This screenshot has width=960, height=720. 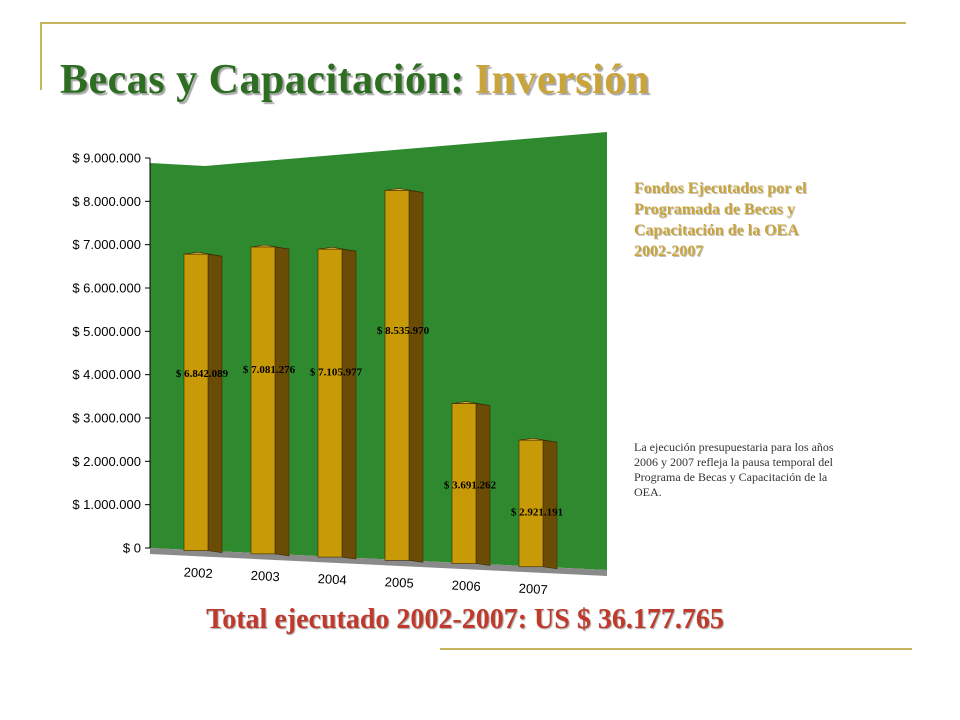 What do you see at coordinates (106, 244) in the screenshot?
I see `y-tick-label: $ 7.000.000` at bounding box center [106, 244].